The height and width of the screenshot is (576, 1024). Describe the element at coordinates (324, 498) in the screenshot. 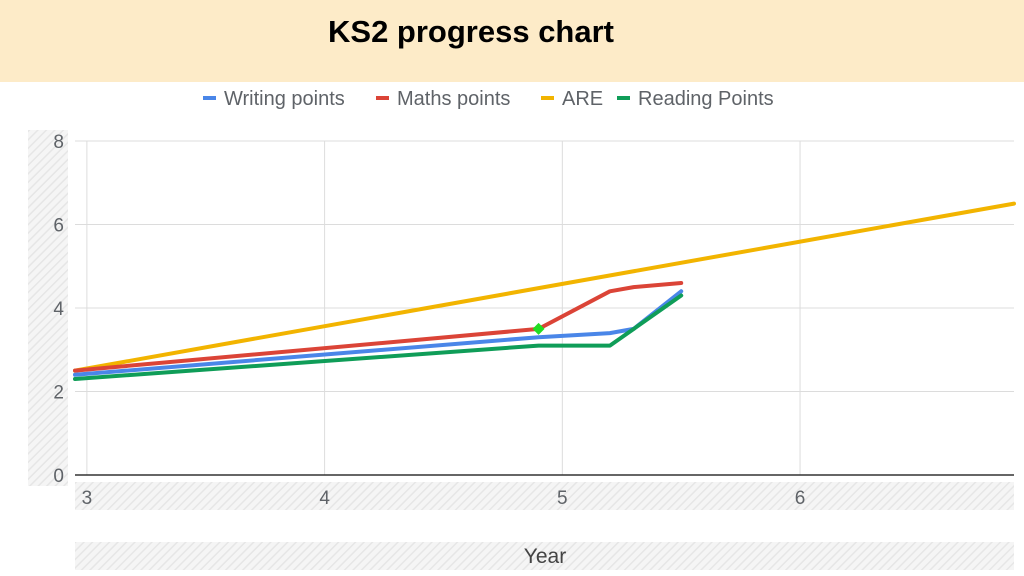

I see `x-tick-label: 4` at that location.